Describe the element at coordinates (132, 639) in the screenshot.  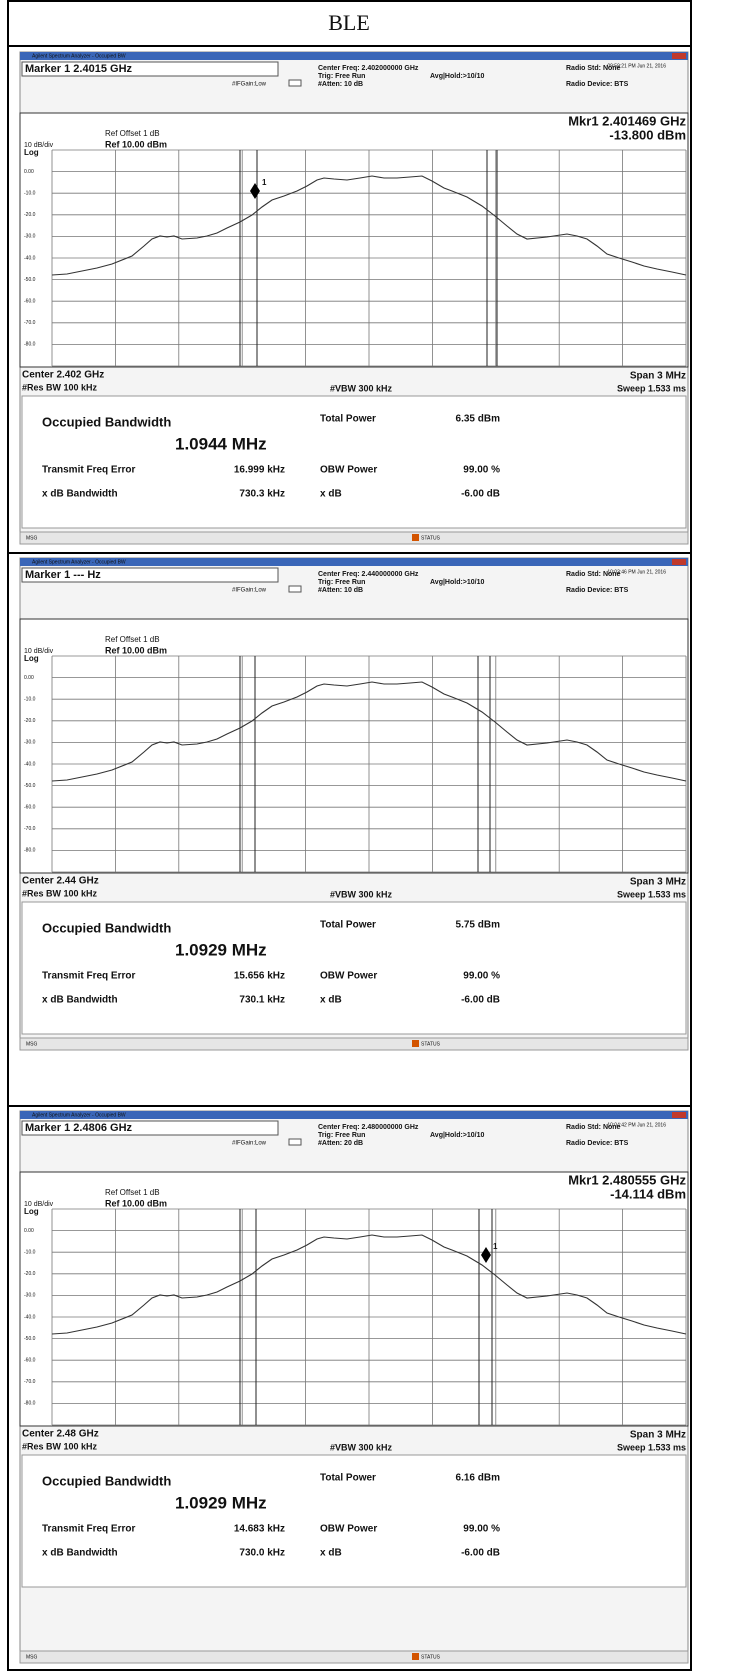
I see `ref-offset: Ref Offset 1 dB` at that location.